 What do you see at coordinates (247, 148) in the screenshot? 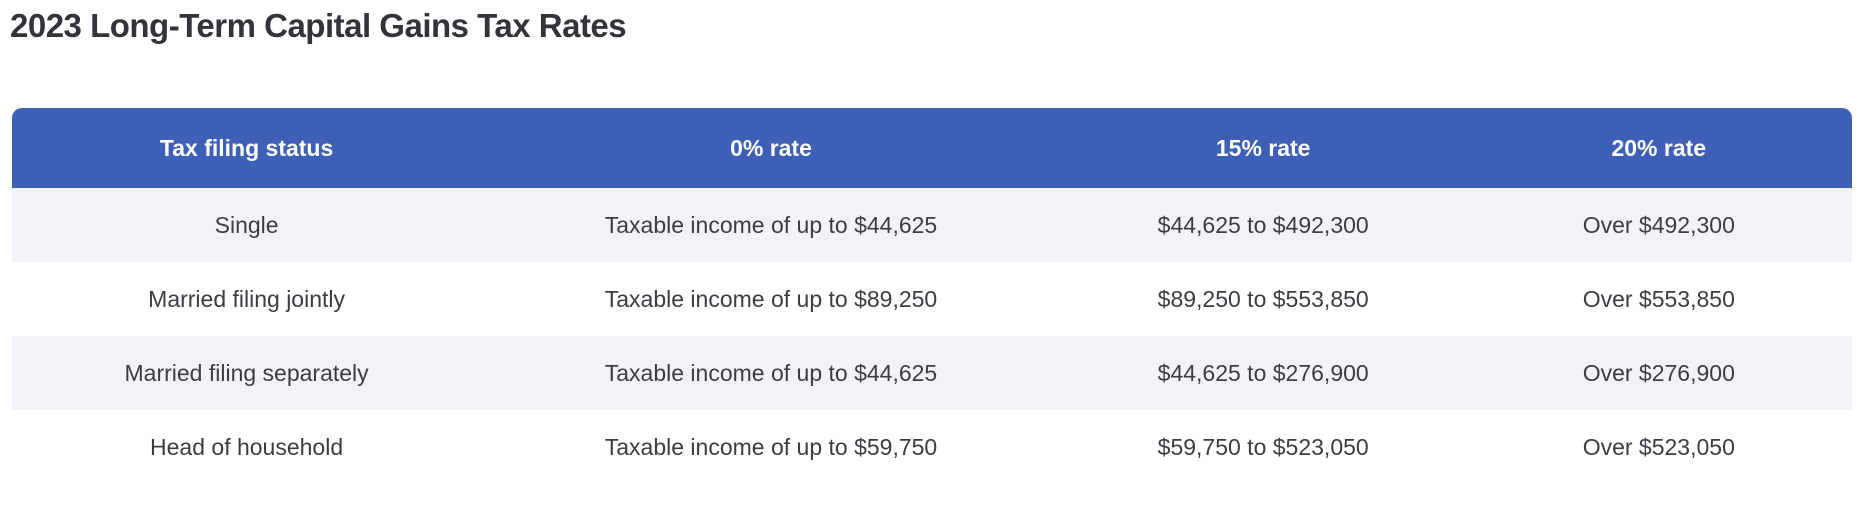
I see `column-header-tax-filing-status: Tax filing status` at bounding box center [247, 148].